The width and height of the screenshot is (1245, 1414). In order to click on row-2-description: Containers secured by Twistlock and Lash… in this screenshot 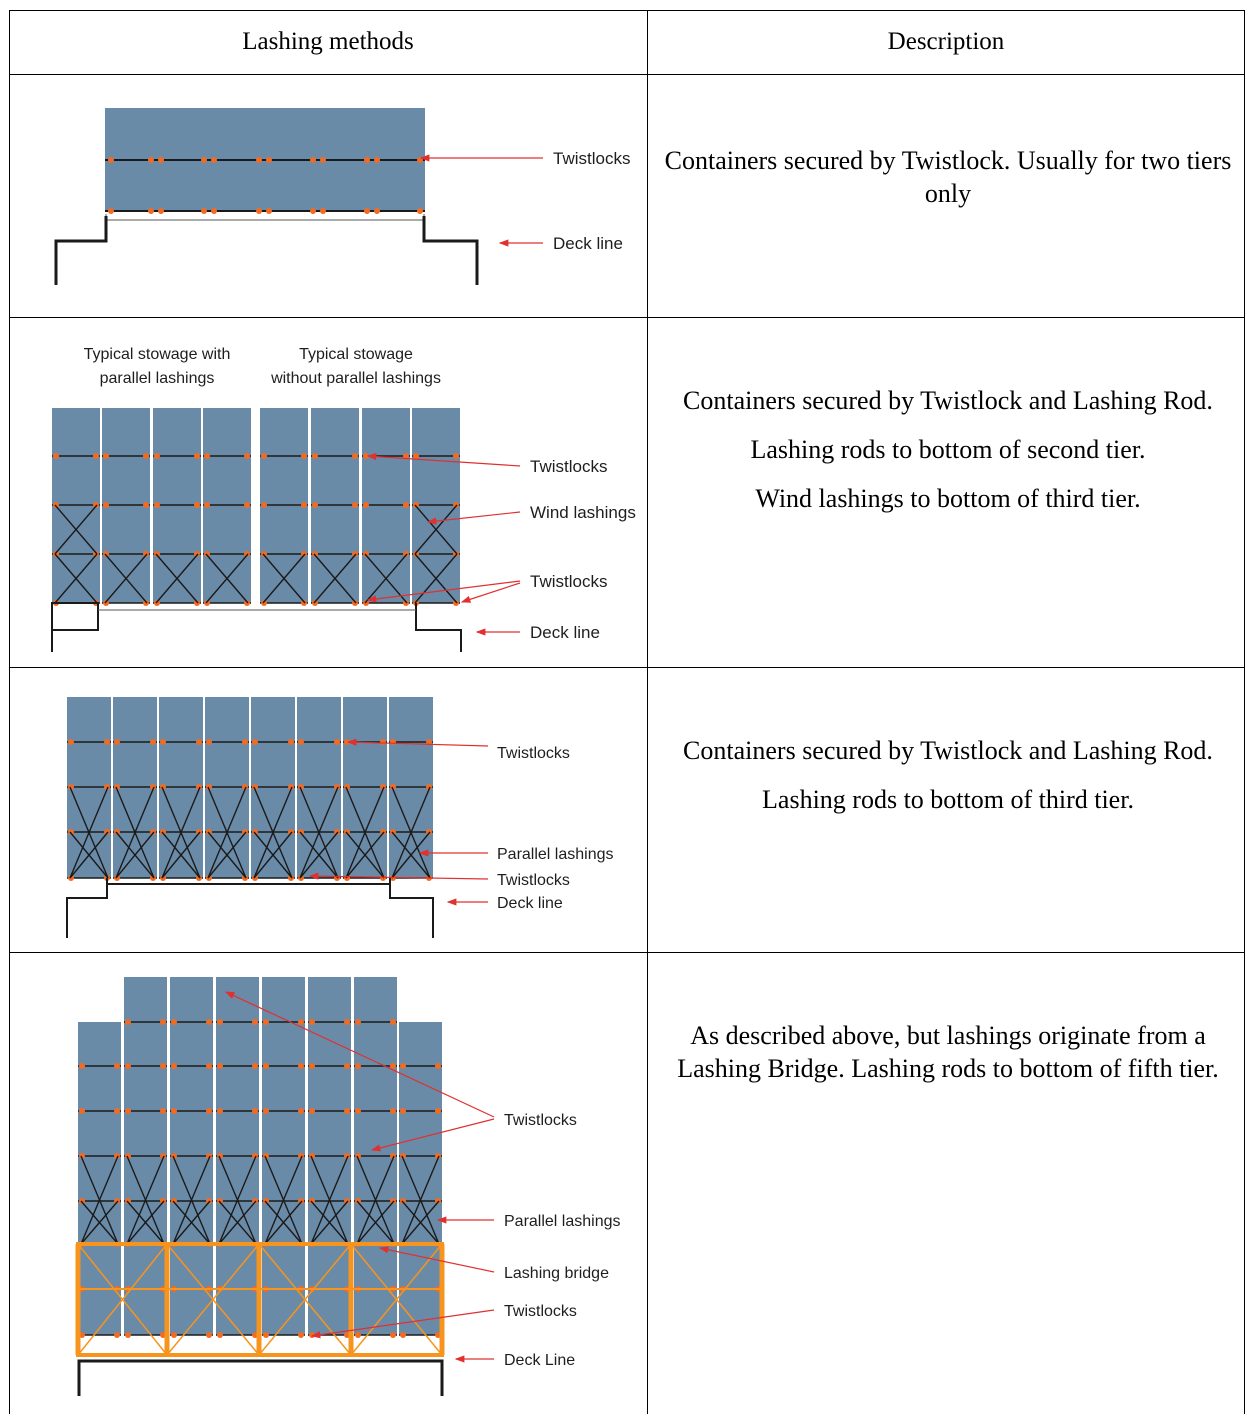, I will do `click(948, 457)`.